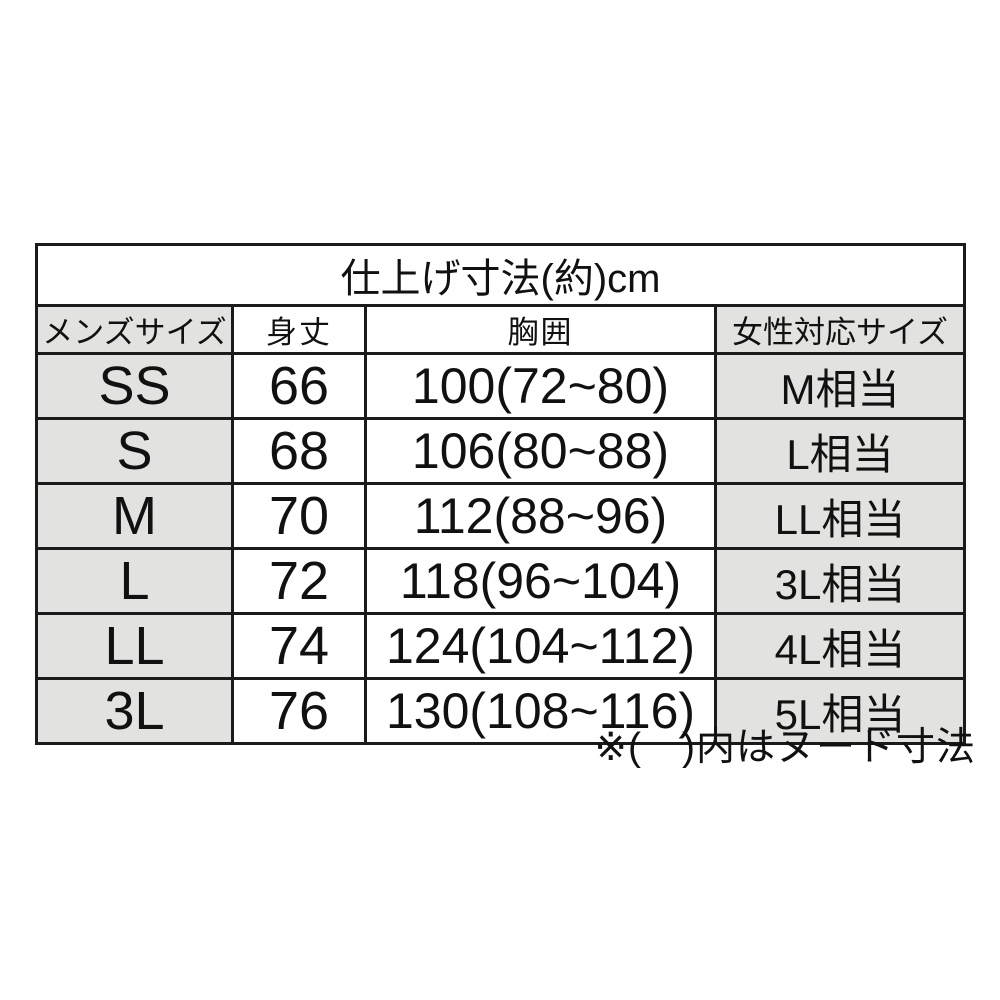  Describe the element at coordinates (840, 646) in the screenshot. I see `cell-womens-size: 4L相当` at that location.